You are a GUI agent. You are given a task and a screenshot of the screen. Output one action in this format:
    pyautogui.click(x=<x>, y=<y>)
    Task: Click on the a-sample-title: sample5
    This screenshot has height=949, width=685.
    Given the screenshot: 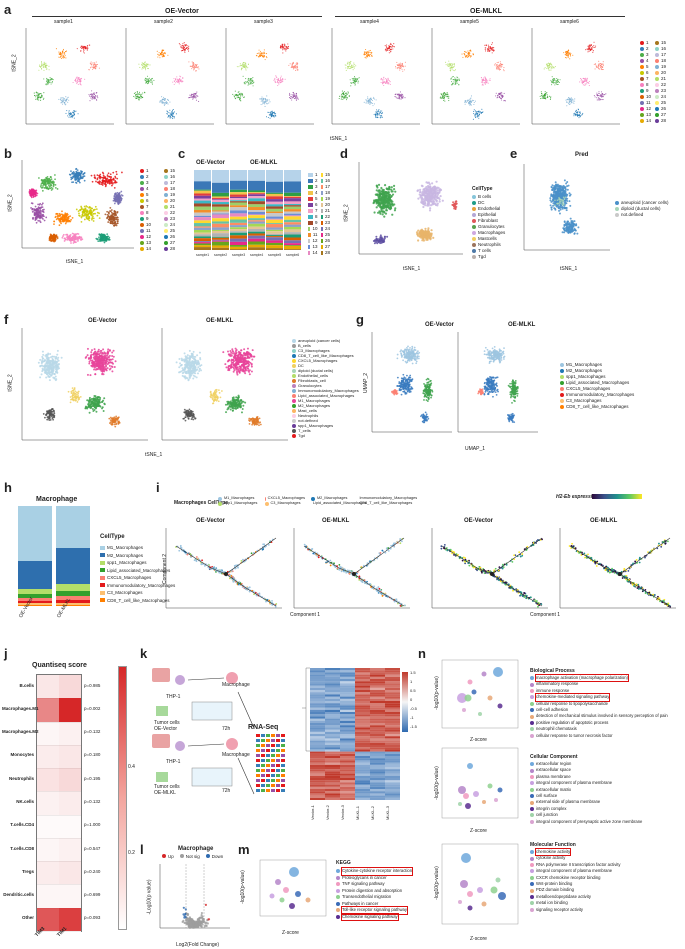 What is the action you would take?
    pyautogui.click(x=469, y=22)
    